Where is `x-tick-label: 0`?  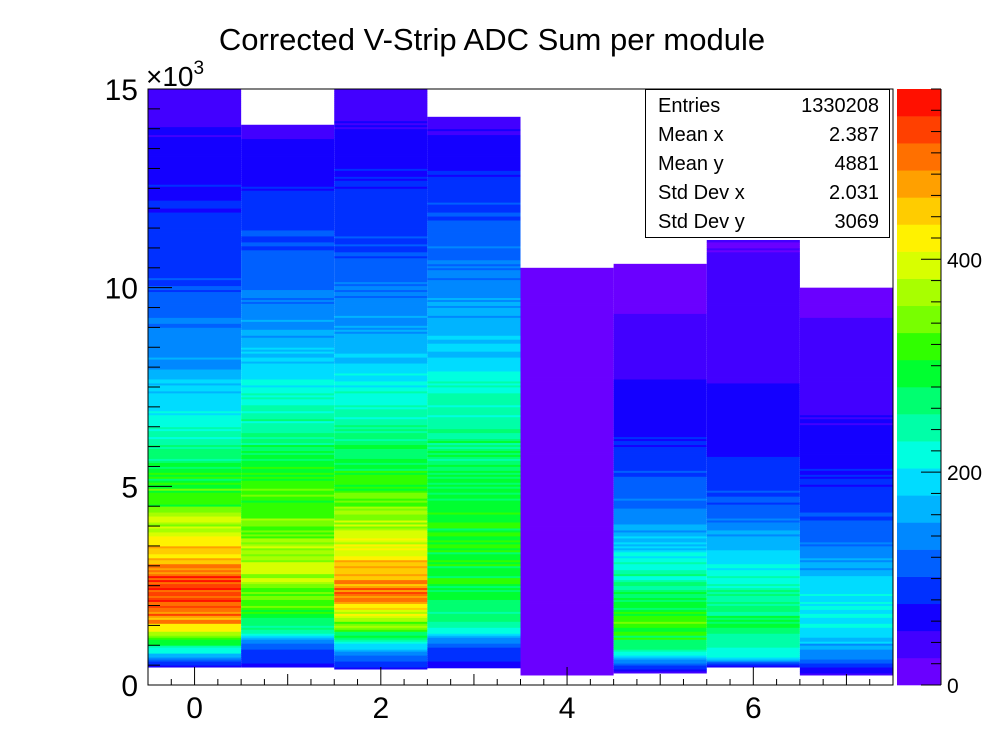
x-tick-label: 0 is located at coordinates (194, 708).